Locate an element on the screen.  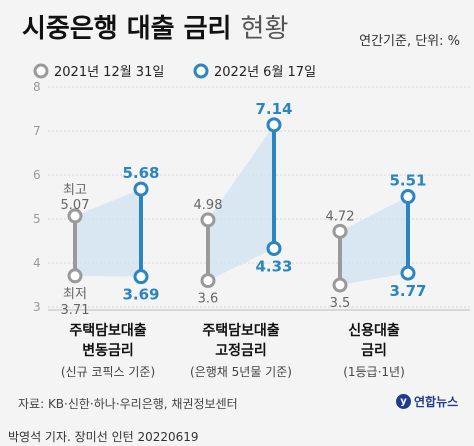
y-tick-label: 7 is located at coordinates (37, 131).